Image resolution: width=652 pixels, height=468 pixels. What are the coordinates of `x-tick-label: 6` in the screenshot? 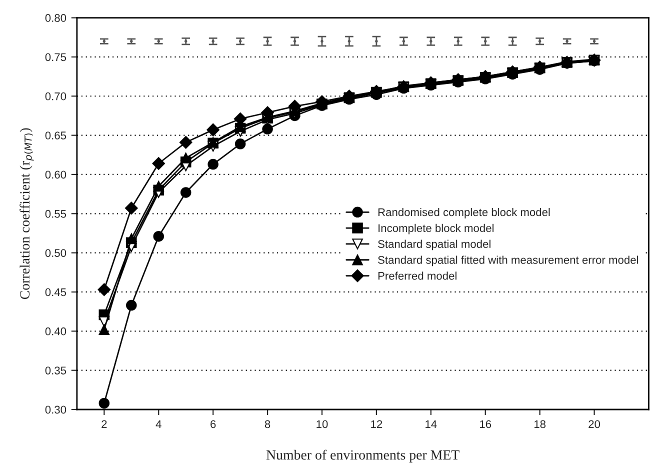 It's located at (213, 424).